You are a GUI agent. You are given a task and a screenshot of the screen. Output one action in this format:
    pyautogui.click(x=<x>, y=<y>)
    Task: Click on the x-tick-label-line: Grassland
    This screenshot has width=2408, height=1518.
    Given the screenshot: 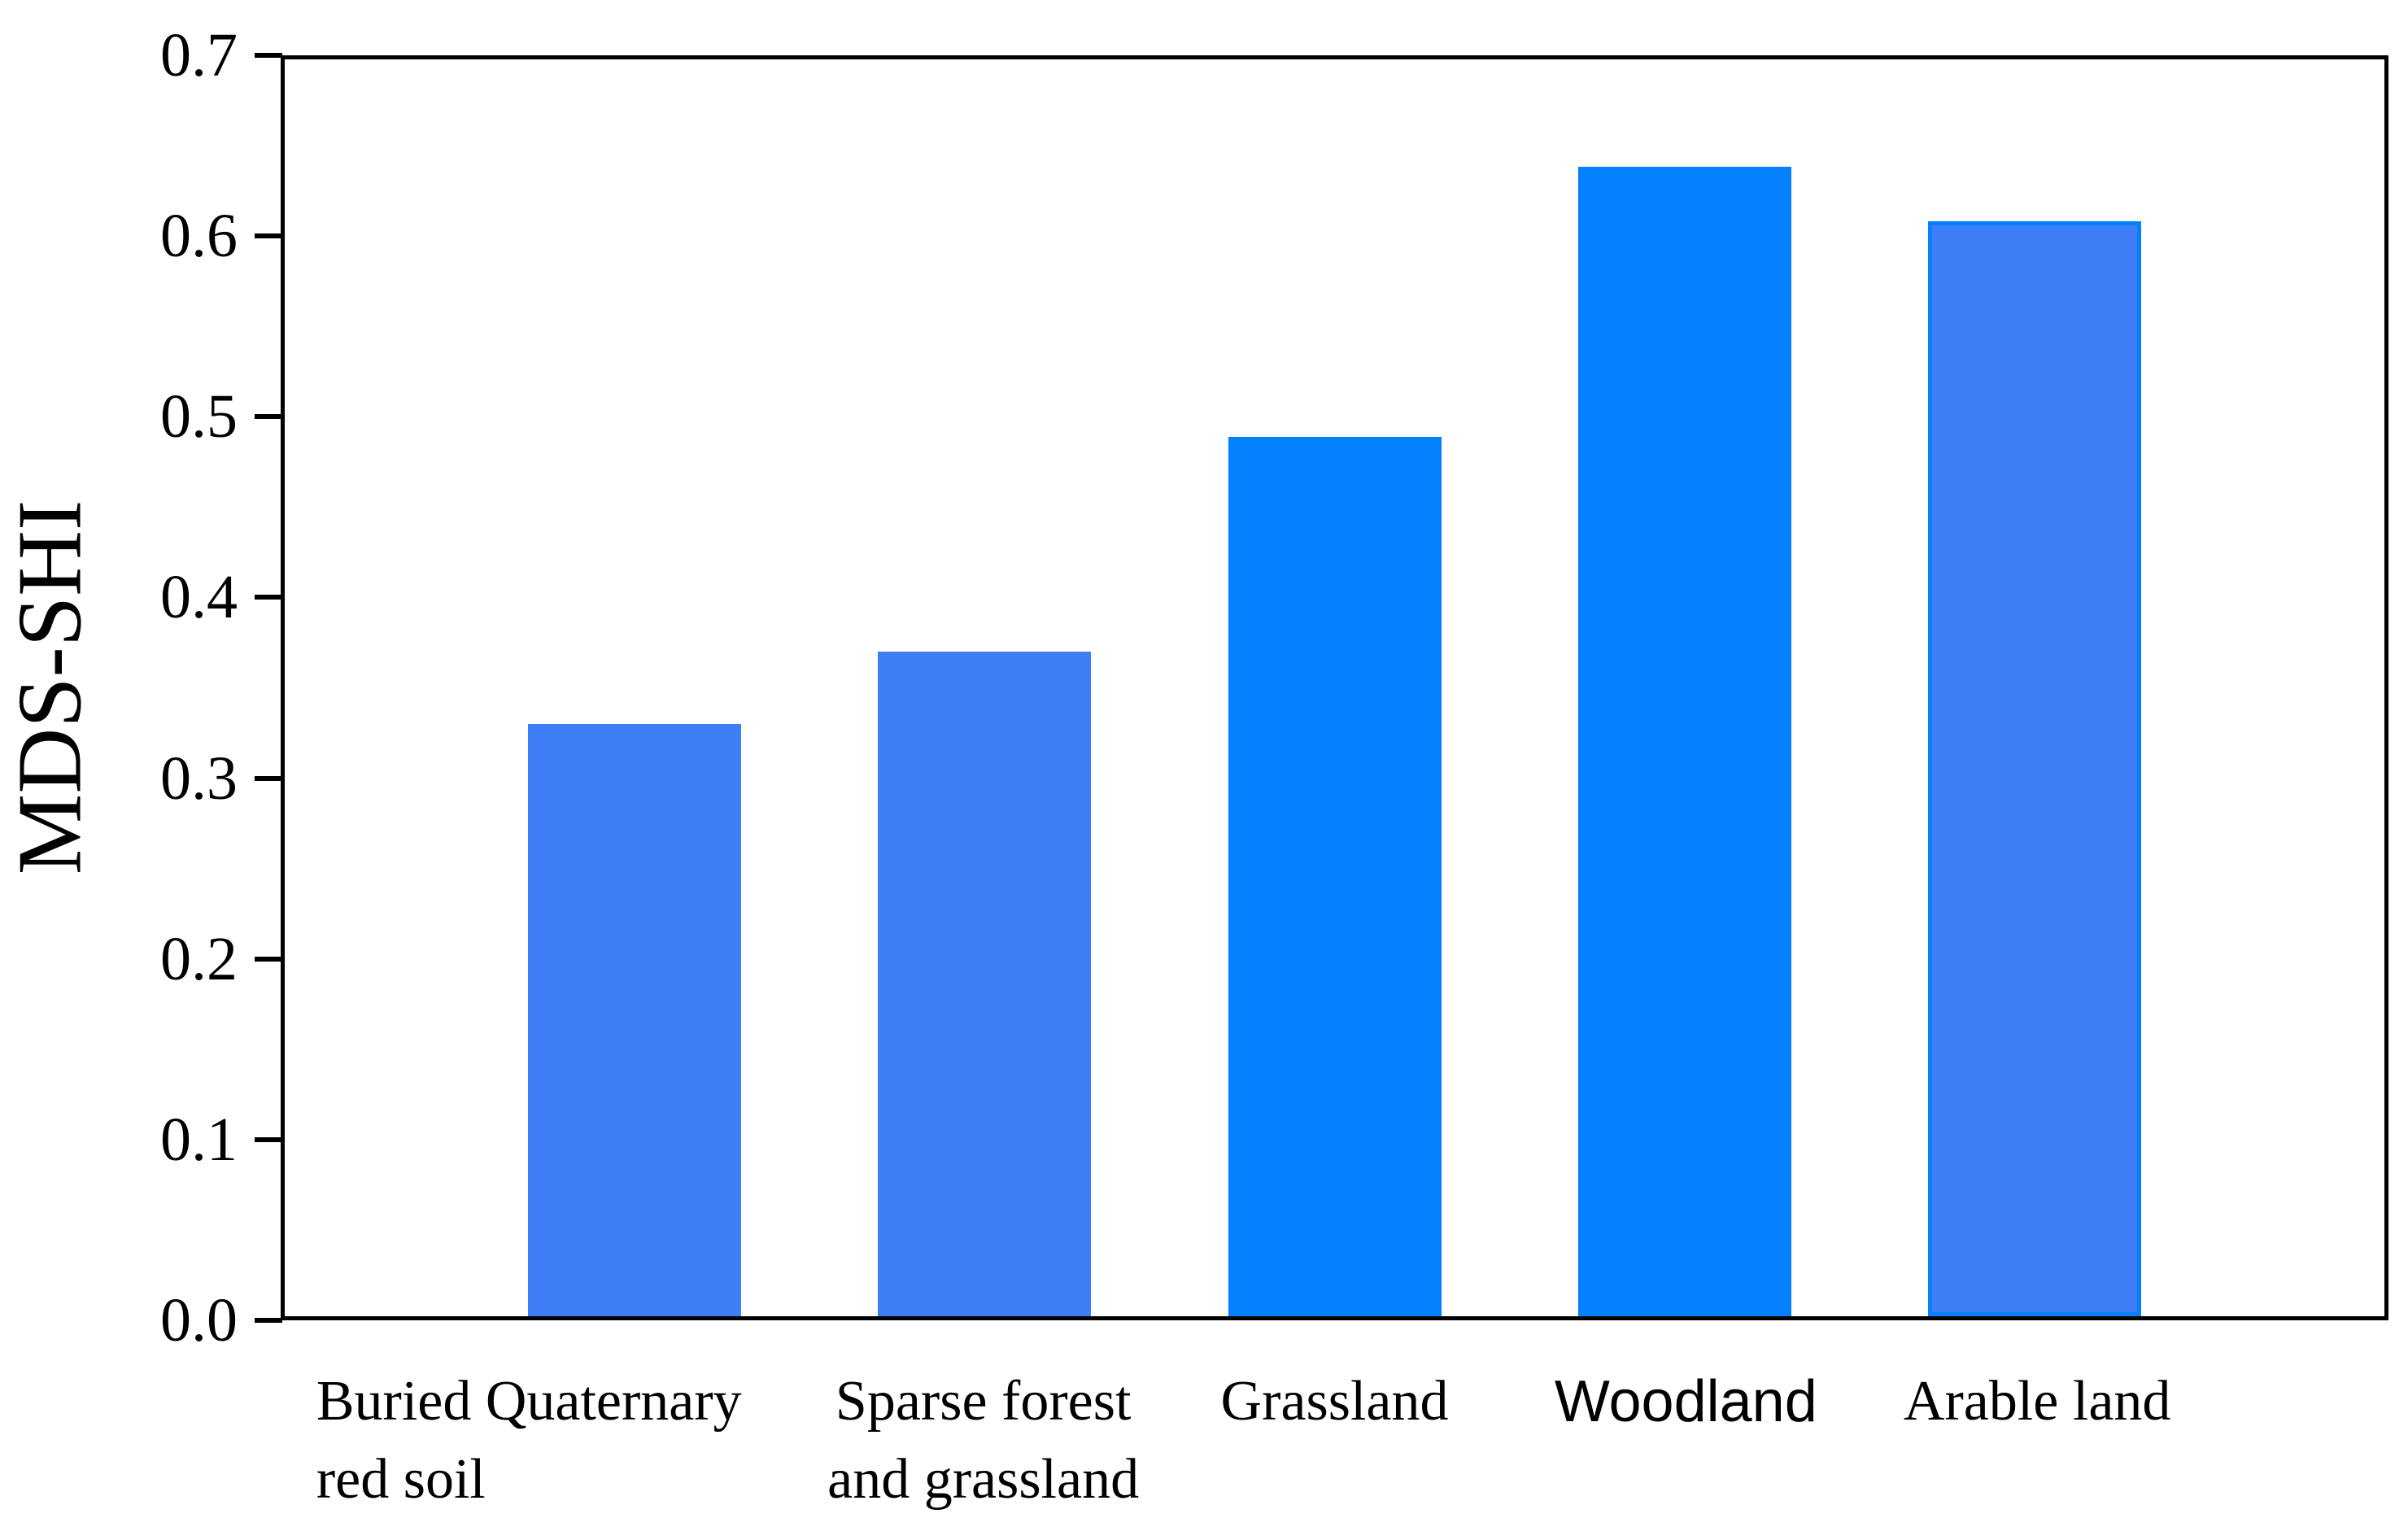 What is the action you would take?
    pyautogui.click(x=1335, y=1401)
    